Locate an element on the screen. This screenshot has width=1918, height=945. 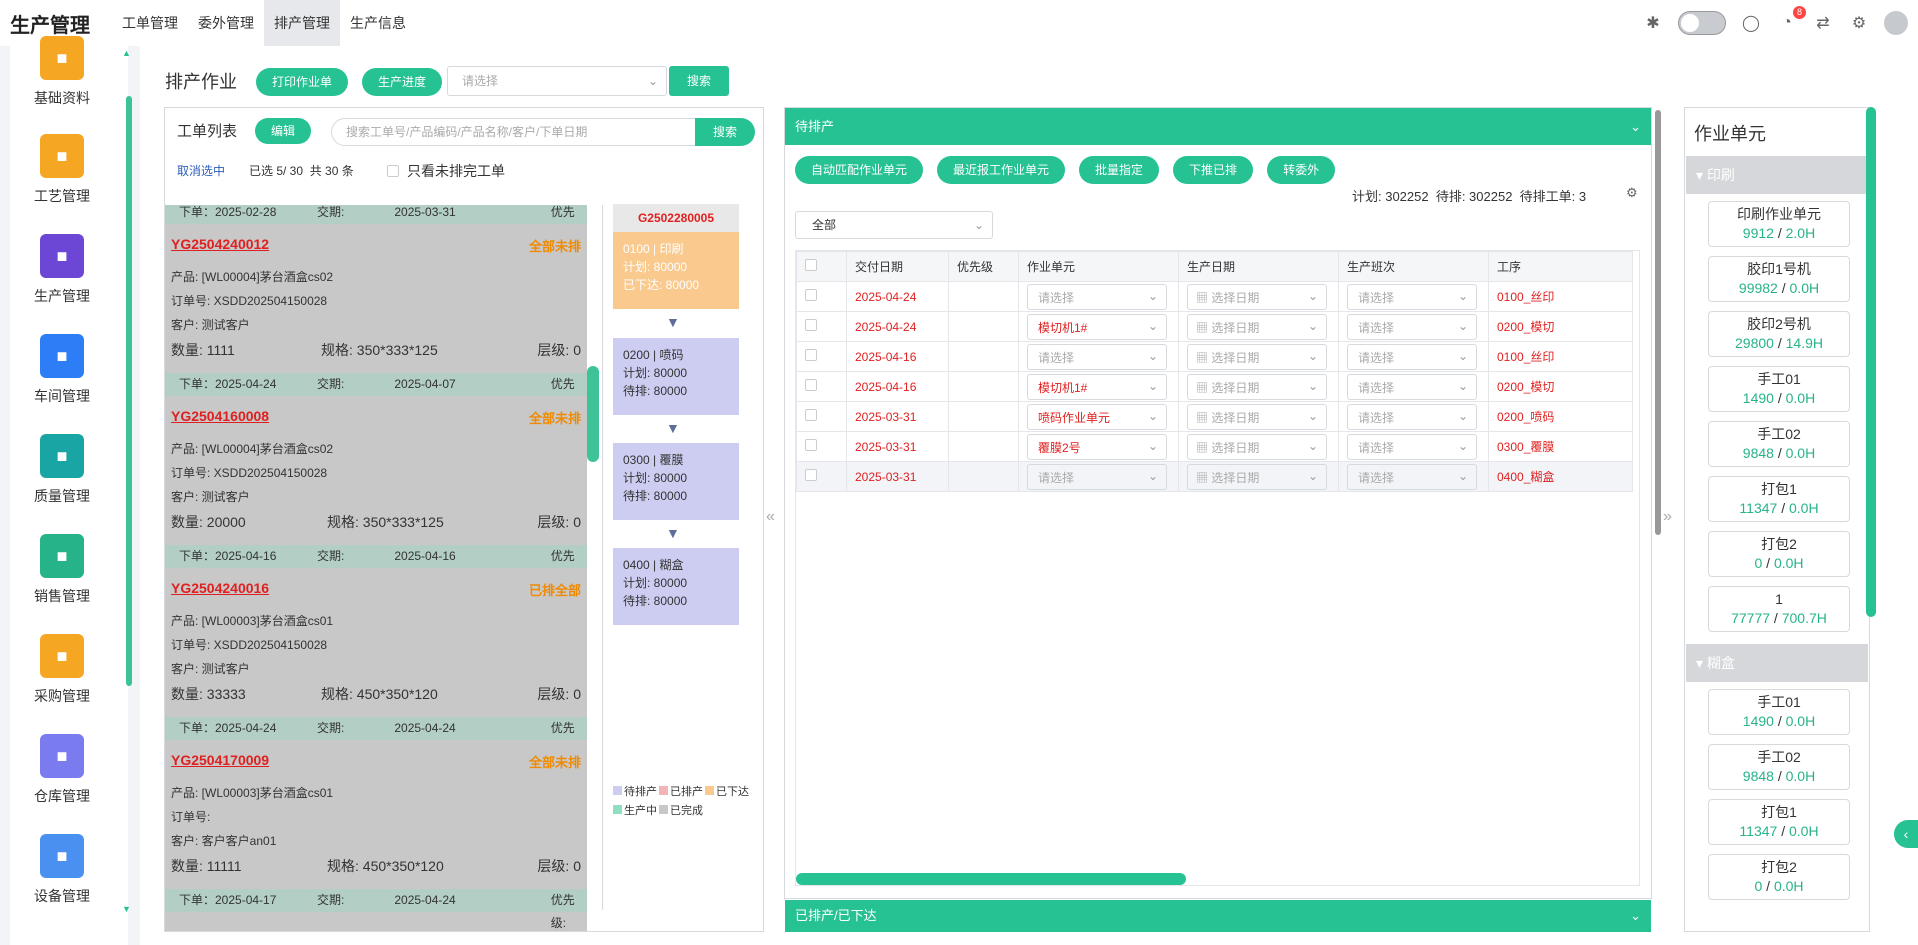
order-search-button: 搜索 is located at coordinates (724, 132).